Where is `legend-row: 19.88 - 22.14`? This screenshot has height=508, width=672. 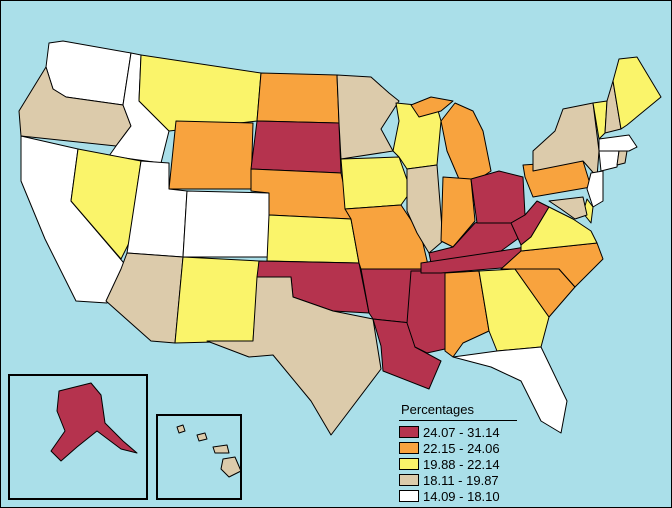 legend-row: 19.88 - 22.14 is located at coordinates (458, 464).